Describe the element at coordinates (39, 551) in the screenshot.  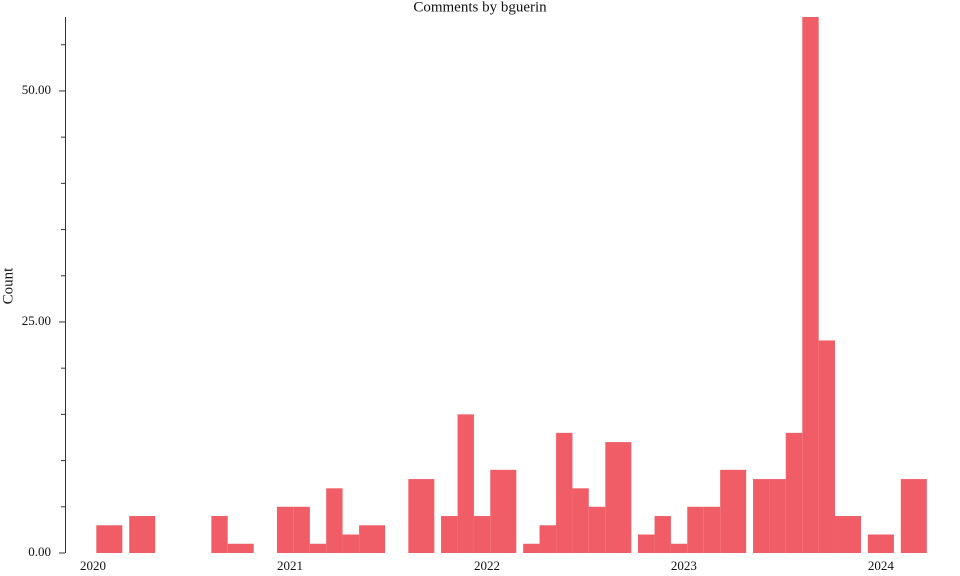
I see `y-tick-label: 0.00` at that location.